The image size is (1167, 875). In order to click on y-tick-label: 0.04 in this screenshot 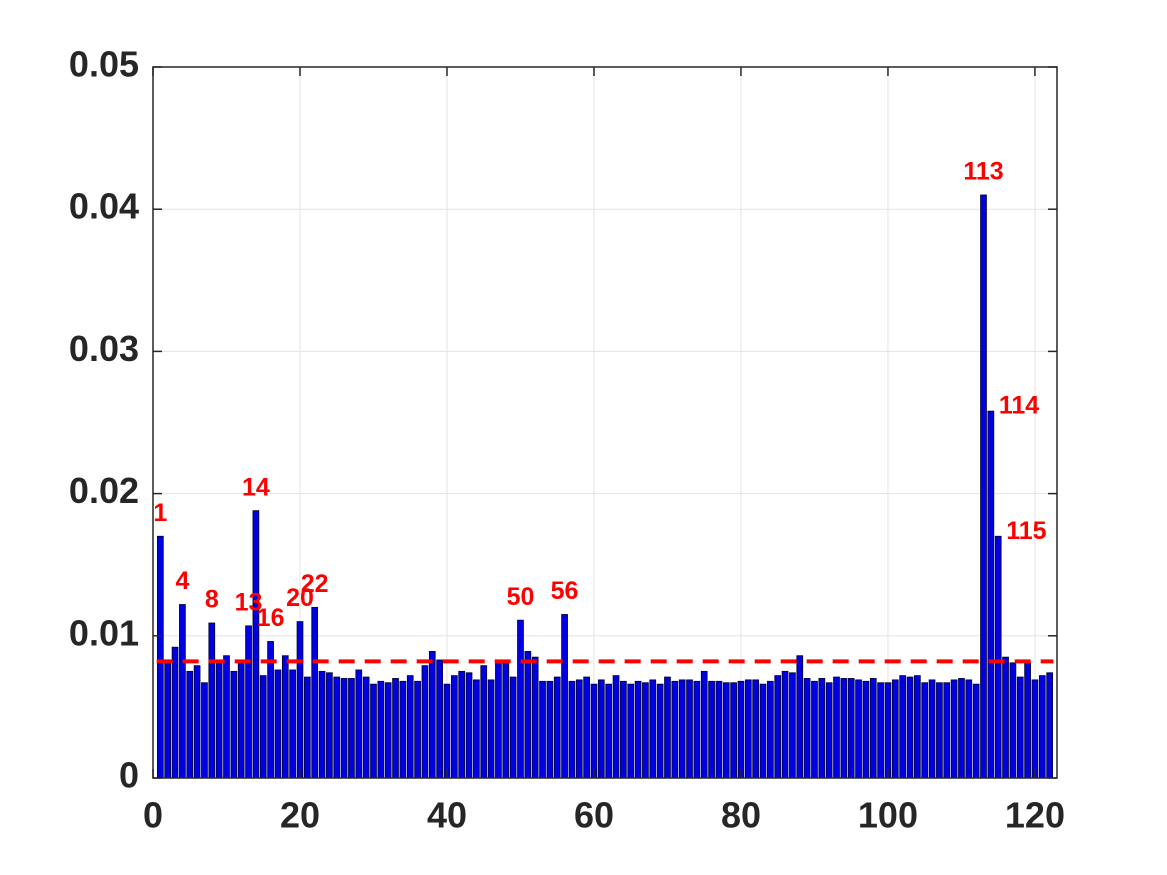, I will do `click(104, 206)`.